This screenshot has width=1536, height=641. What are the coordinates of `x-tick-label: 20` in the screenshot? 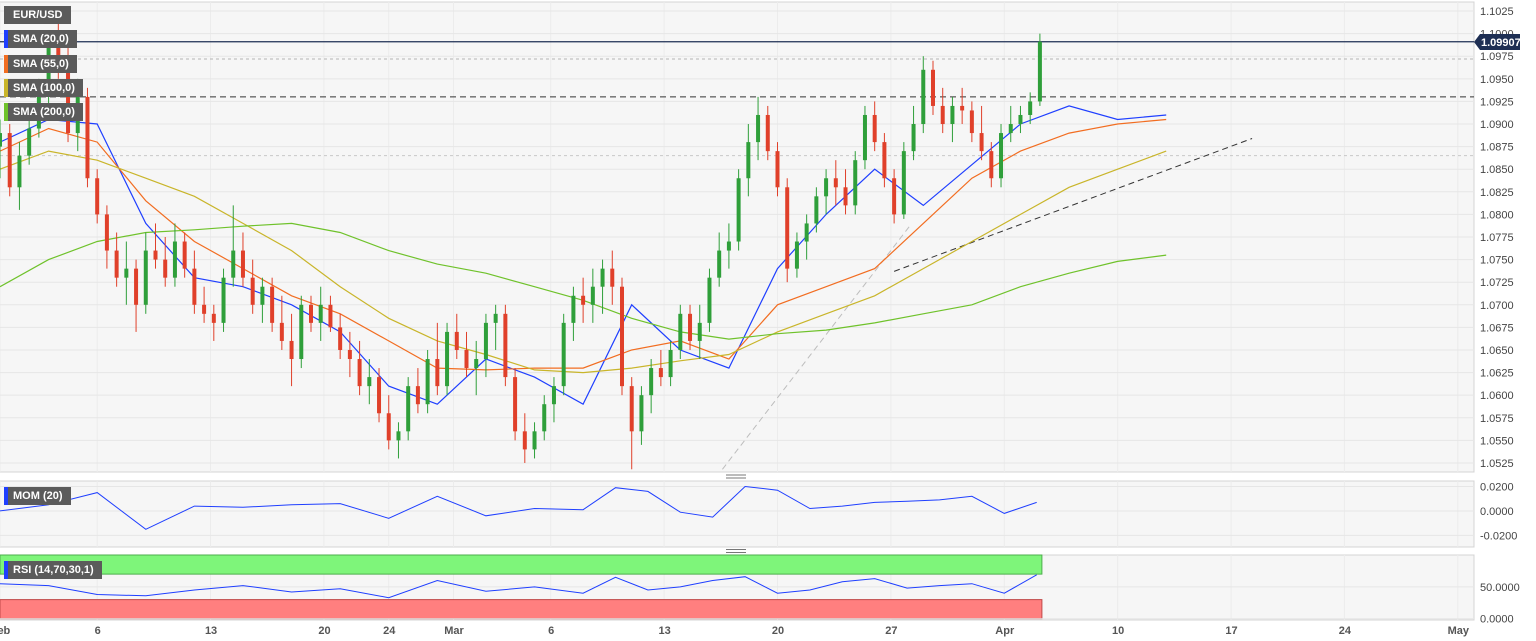 It's located at (778, 631).